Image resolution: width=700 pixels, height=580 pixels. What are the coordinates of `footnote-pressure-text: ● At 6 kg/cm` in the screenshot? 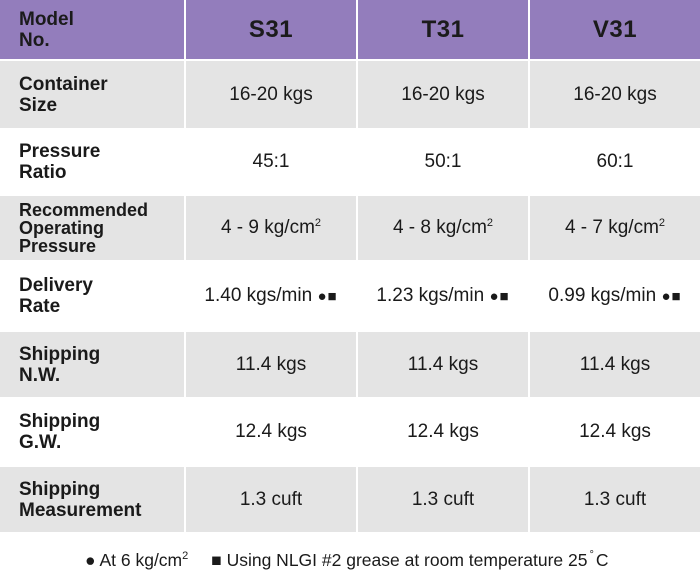 It's located at (134, 560).